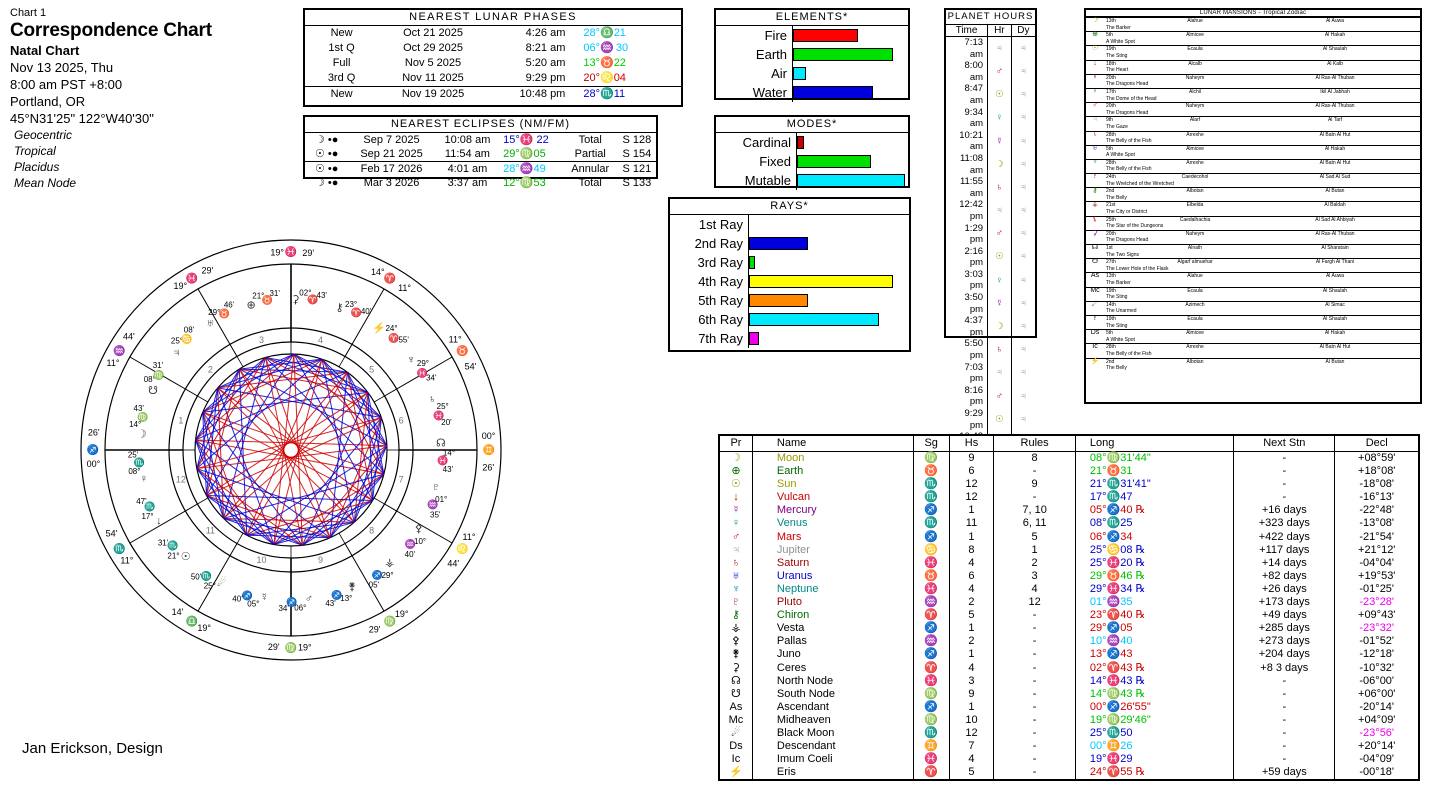 Image resolution: width=1437 pixels, height=789 pixels. I want to click on mansion-row: ☋ 27th Algarf almuehar Al Fargh Al Thani, so click(1253, 262).